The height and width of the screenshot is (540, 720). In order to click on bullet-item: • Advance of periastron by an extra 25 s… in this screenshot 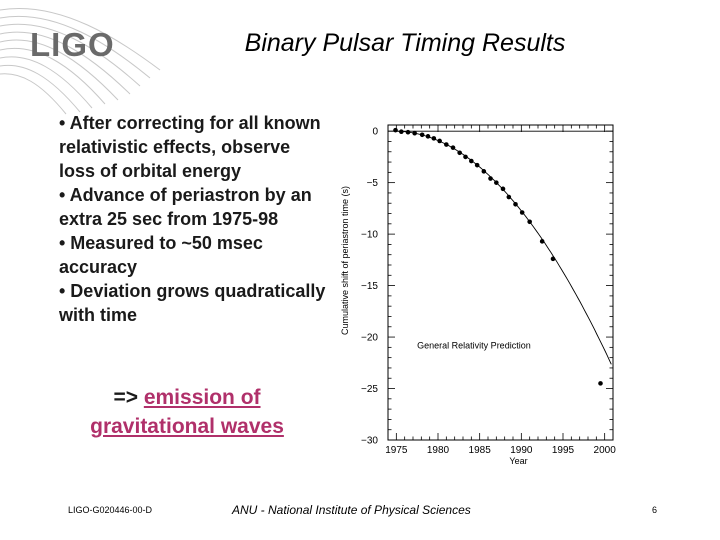, I will do `click(185, 207)`.